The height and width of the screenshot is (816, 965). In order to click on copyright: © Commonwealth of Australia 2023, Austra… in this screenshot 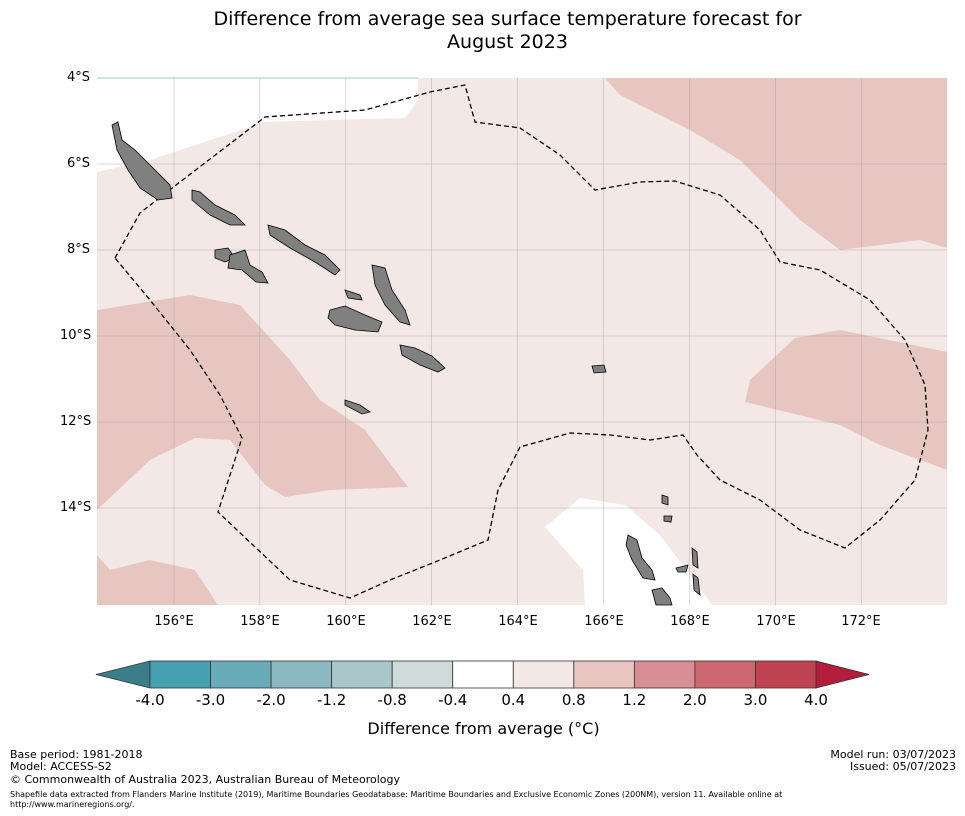, I will do `click(205, 779)`.